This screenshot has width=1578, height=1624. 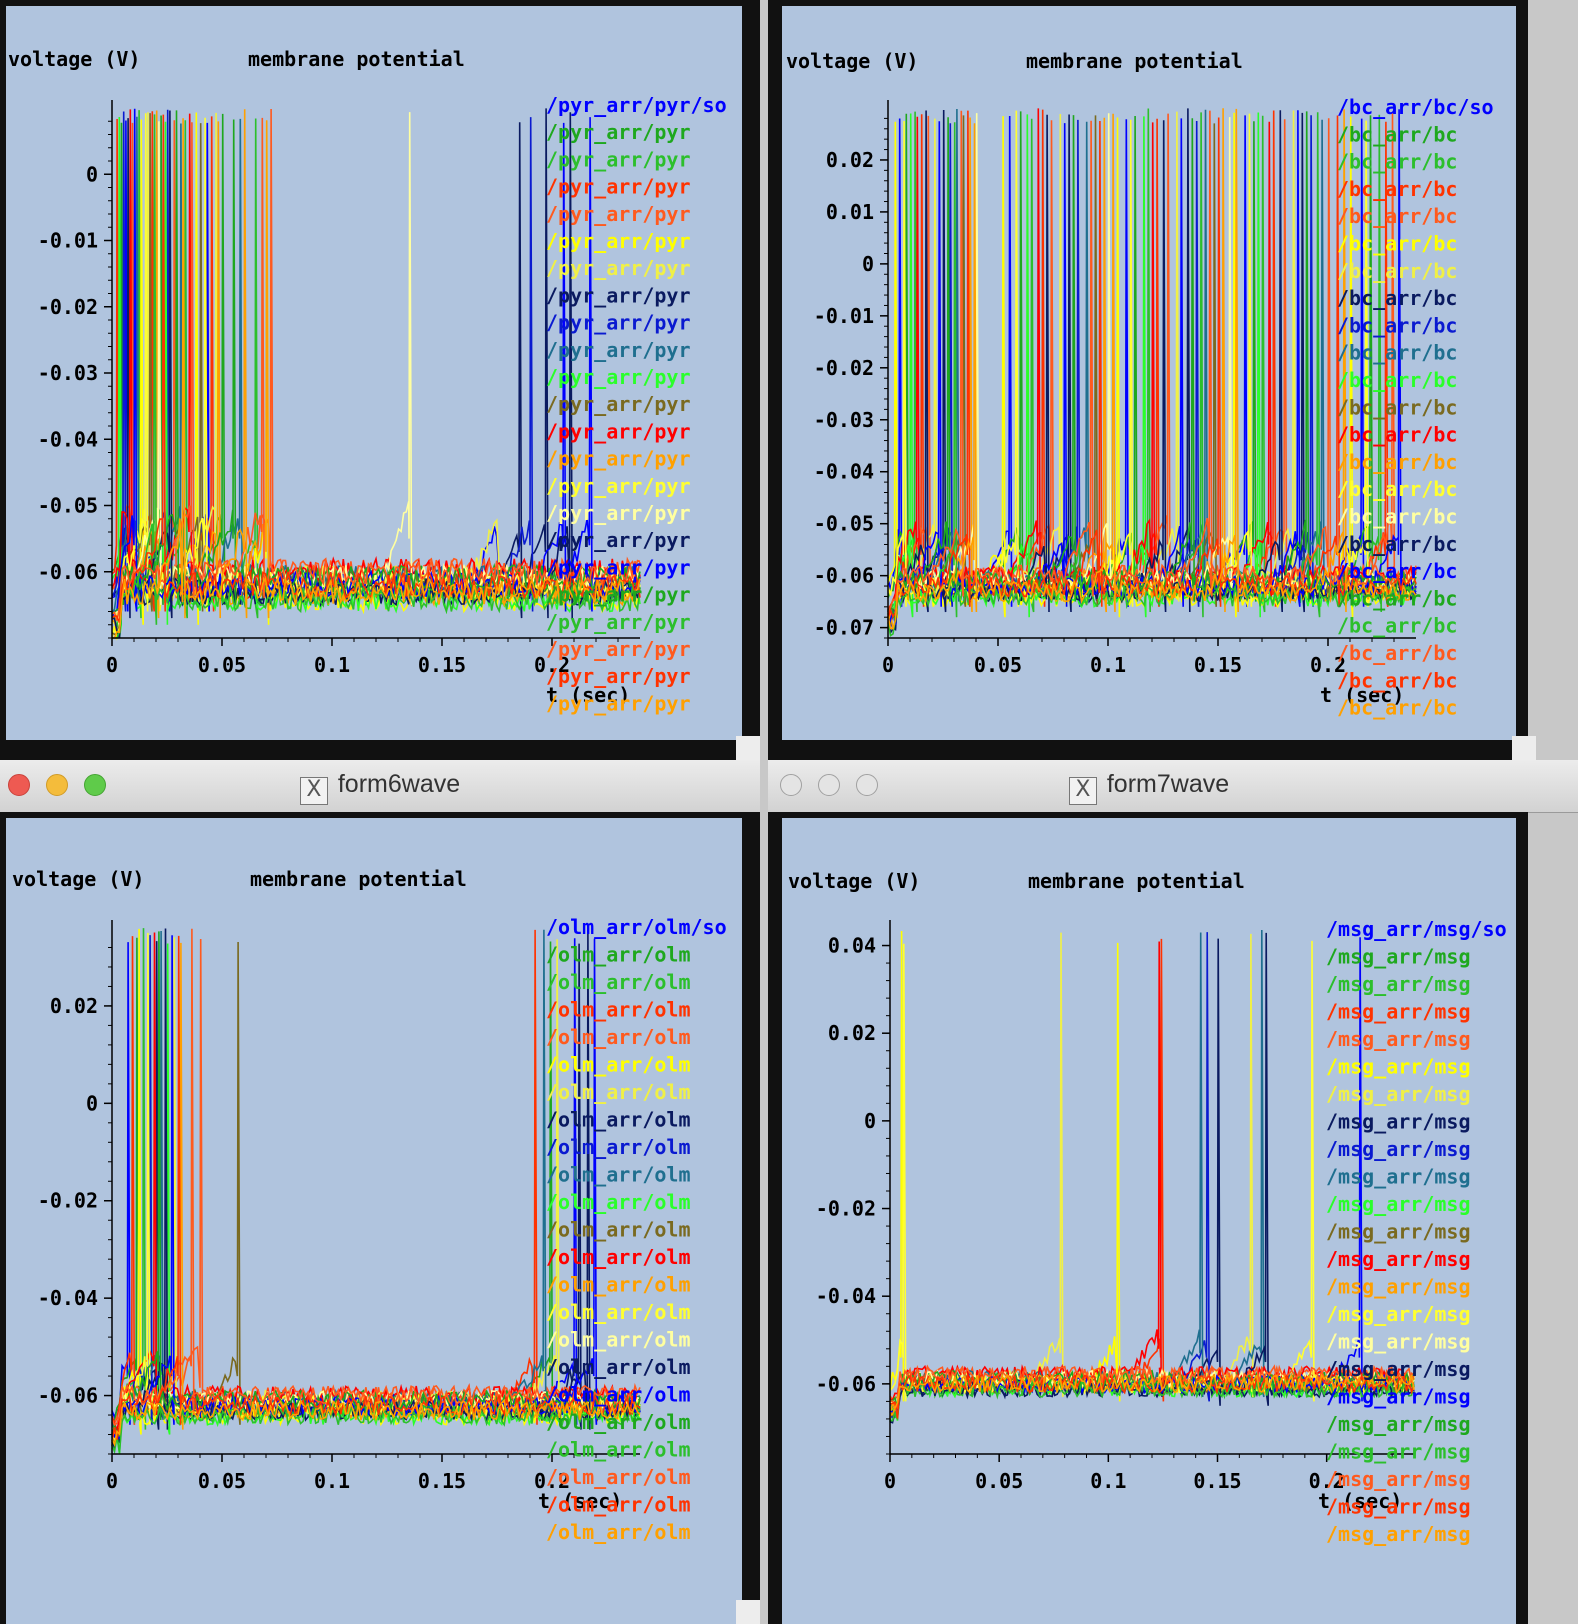 What do you see at coordinates (1415, 107) in the screenshot?
I see `legend-entry: /bc_arr/bc/so` at bounding box center [1415, 107].